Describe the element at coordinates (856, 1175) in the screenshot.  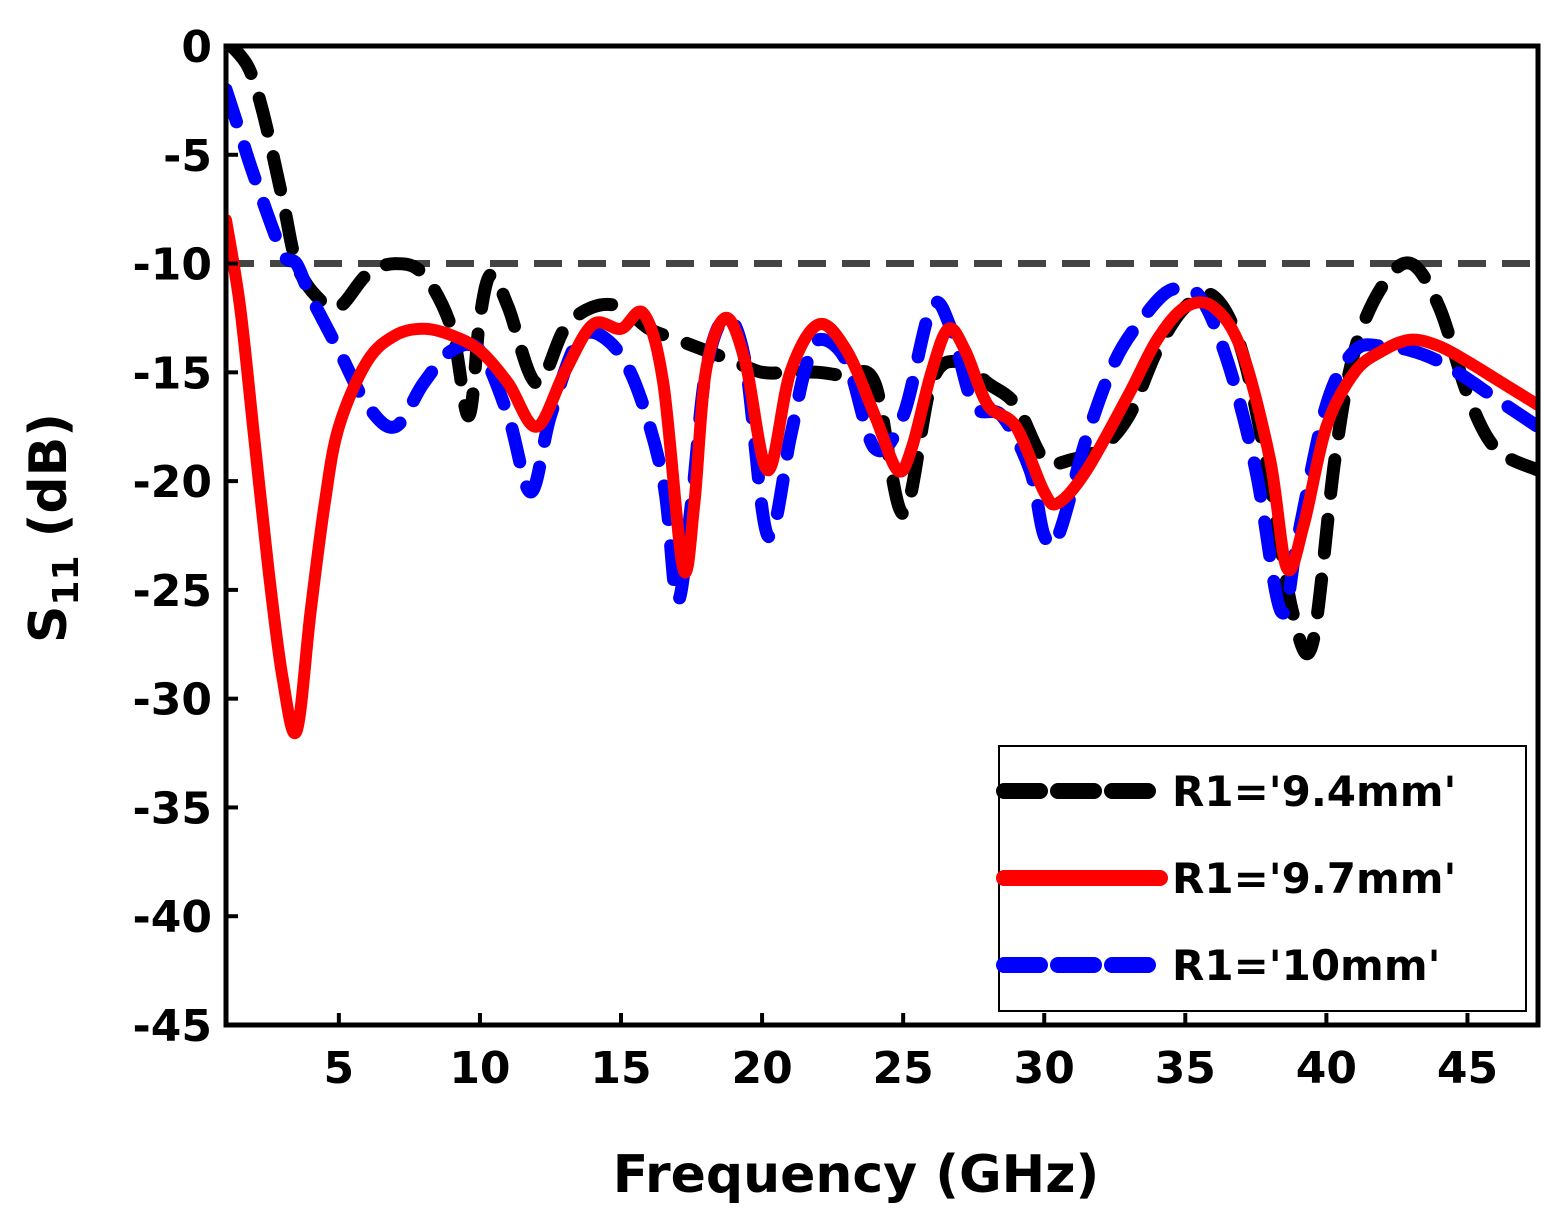
I see `x-axis-title: Frequency (GHz)` at that location.